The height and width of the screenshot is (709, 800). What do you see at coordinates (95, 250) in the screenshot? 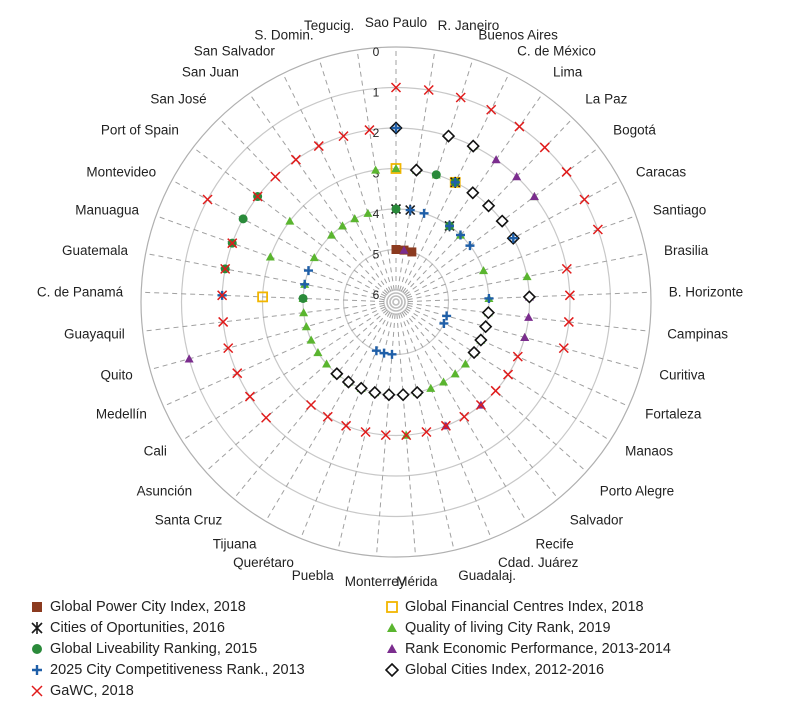
I see `city-label: Guatemala` at bounding box center [95, 250].